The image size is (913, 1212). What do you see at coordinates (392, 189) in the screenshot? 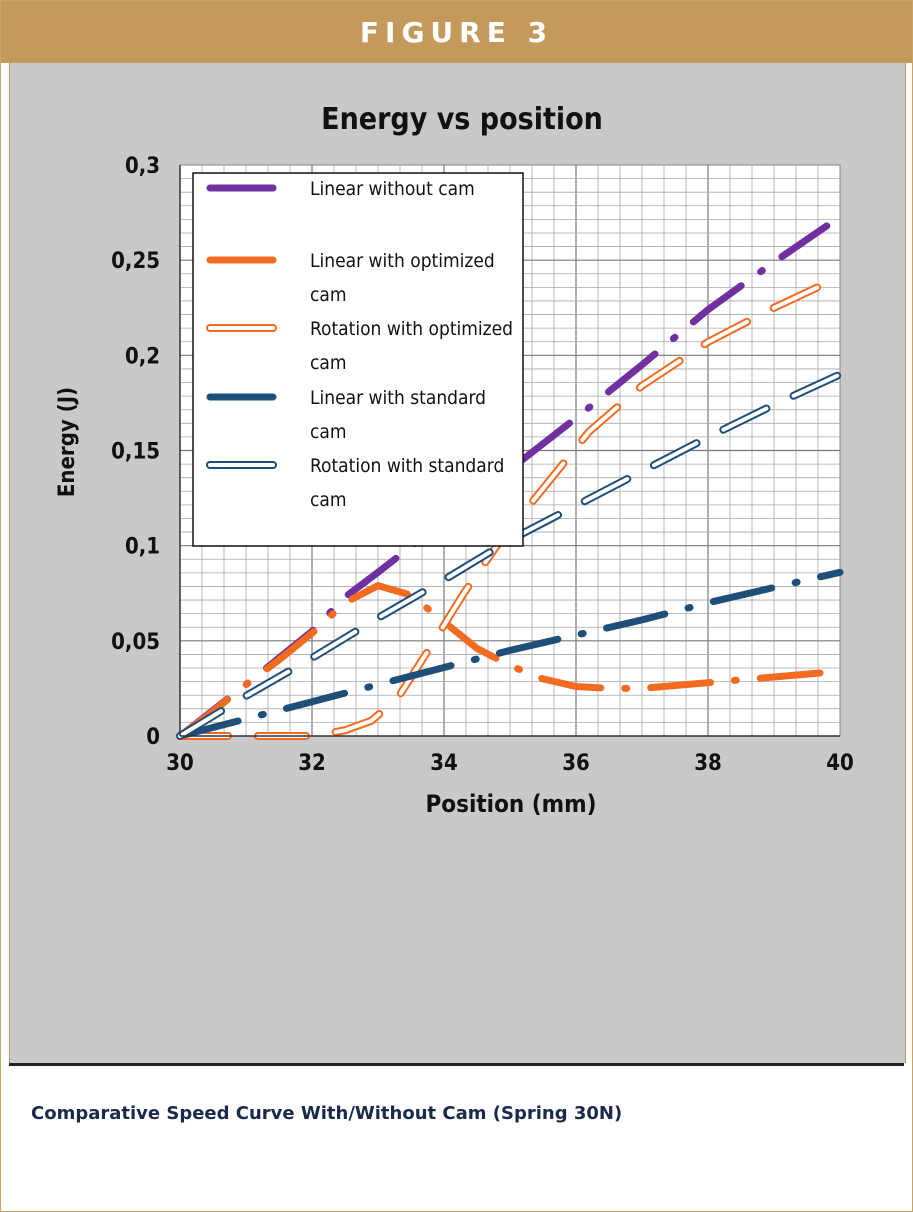
I see `legend-label-line1: Linear without cam` at bounding box center [392, 189].